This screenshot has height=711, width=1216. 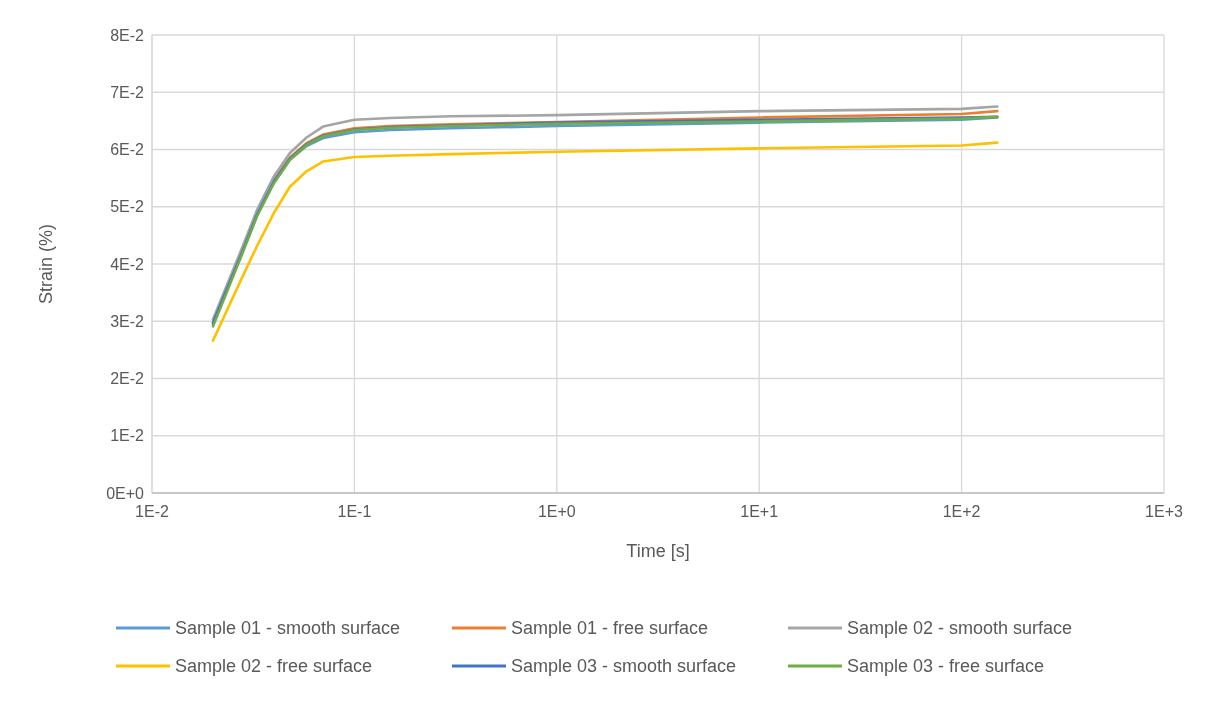 I want to click on y-tick-label: 1E-2, so click(x=127, y=436).